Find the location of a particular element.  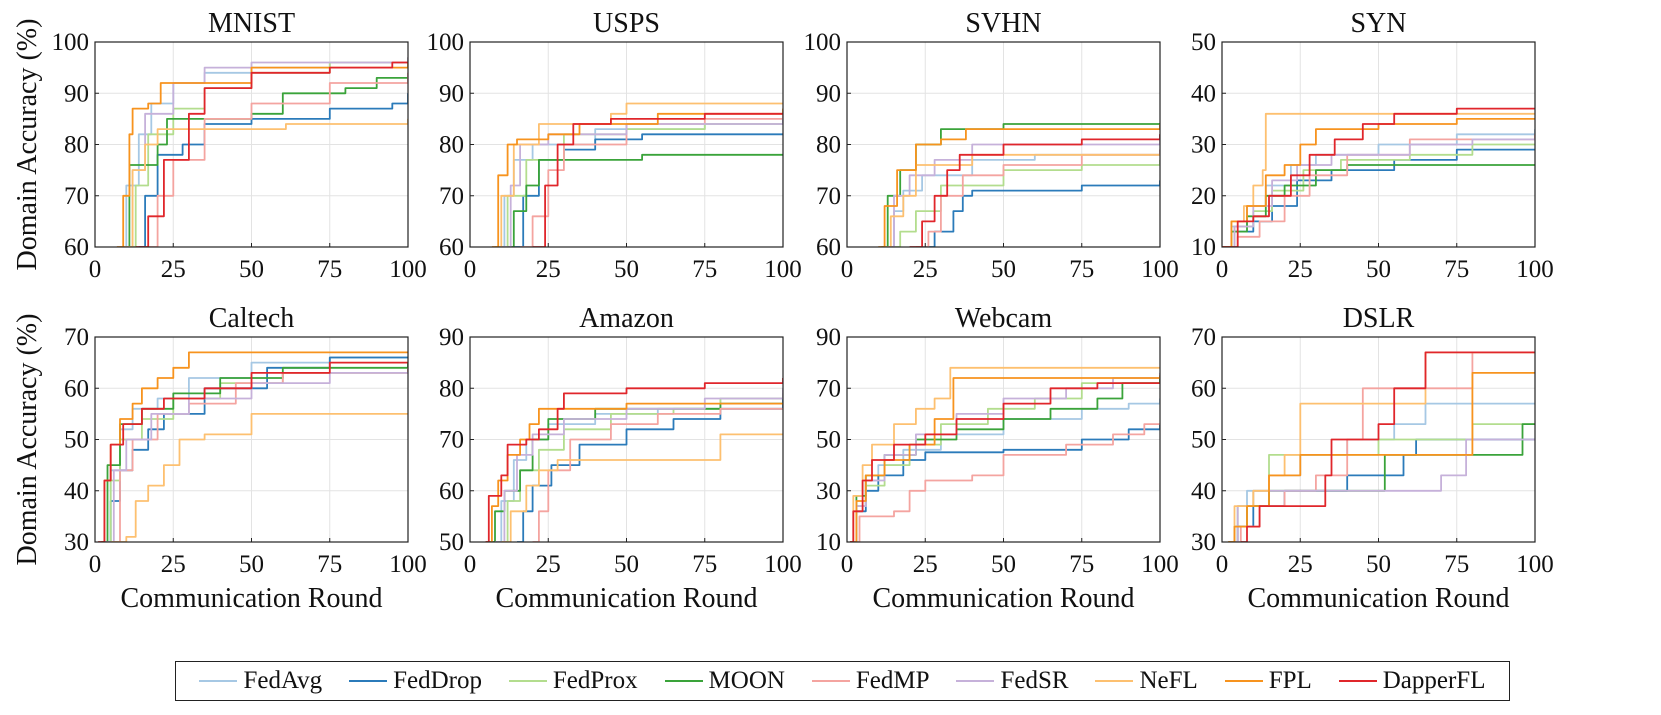

legend-item-dapperfl: DapperFL is located at coordinates (1412, 681).